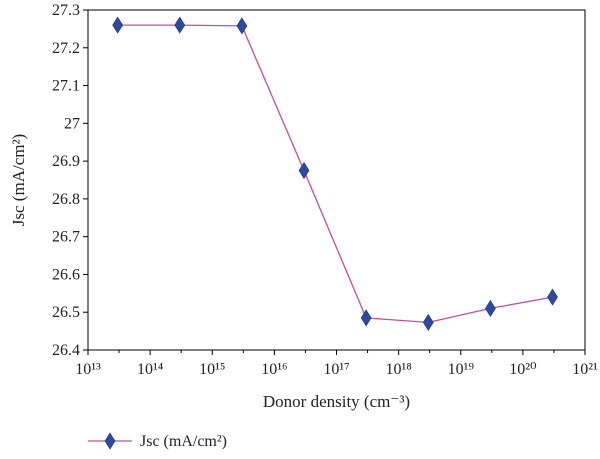 The image size is (600, 459). I want to click on y-tick-label: 27.3, so click(66, 10).